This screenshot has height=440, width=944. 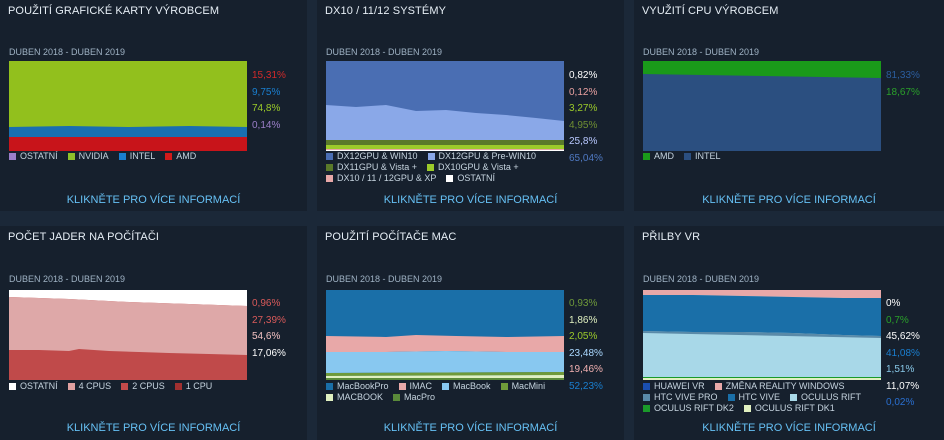 I want to click on legend-label: MacBookPro, so click(x=363, y=386).